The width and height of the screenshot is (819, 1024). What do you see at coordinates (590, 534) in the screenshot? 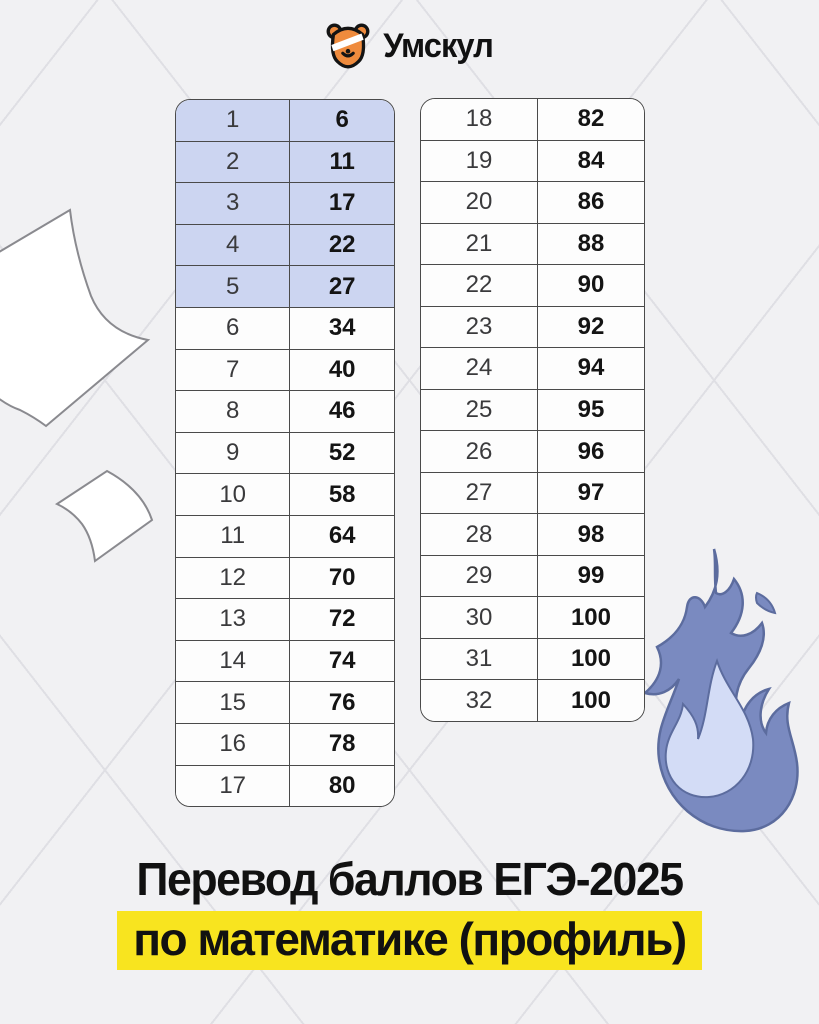
I see `test-score-cell: 98` at bounding box center [590, 534].